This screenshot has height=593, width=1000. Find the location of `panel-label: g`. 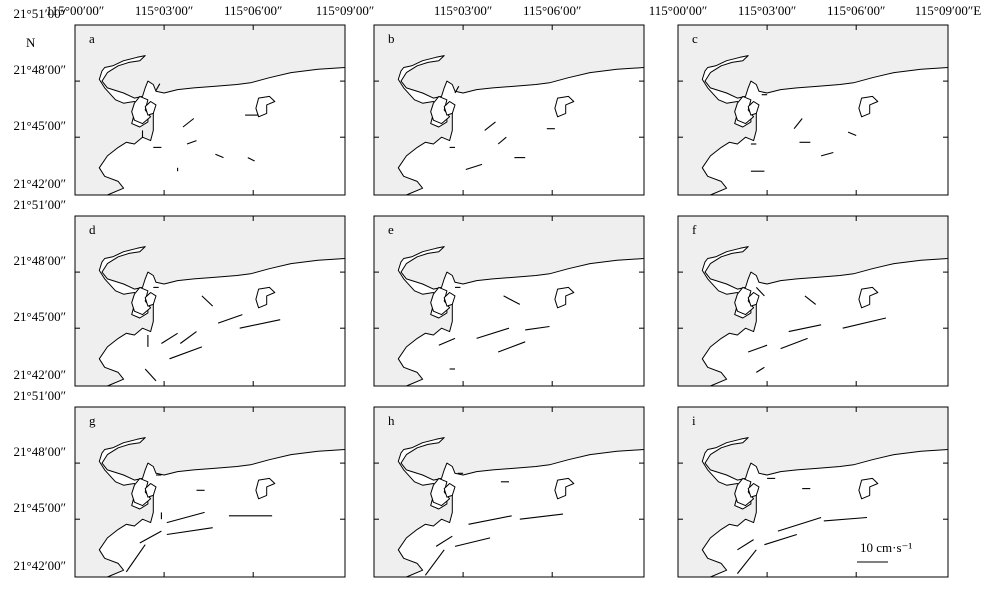

panel-label: g is located at coordinates (92, 420).